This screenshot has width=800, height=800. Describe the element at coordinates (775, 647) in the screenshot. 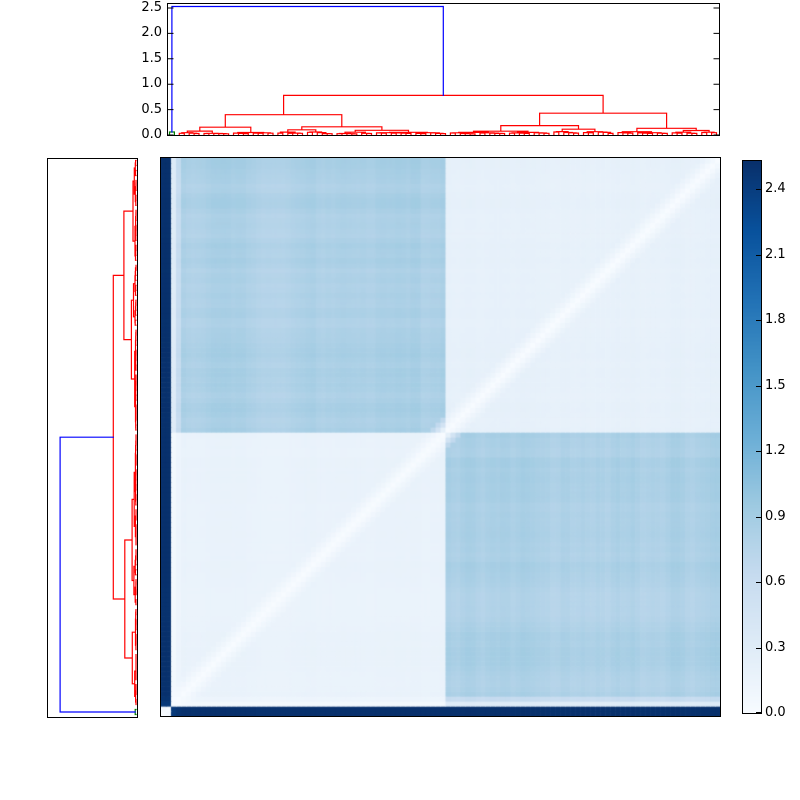

I see `colorbar-tick-label: 0.3` at that location.